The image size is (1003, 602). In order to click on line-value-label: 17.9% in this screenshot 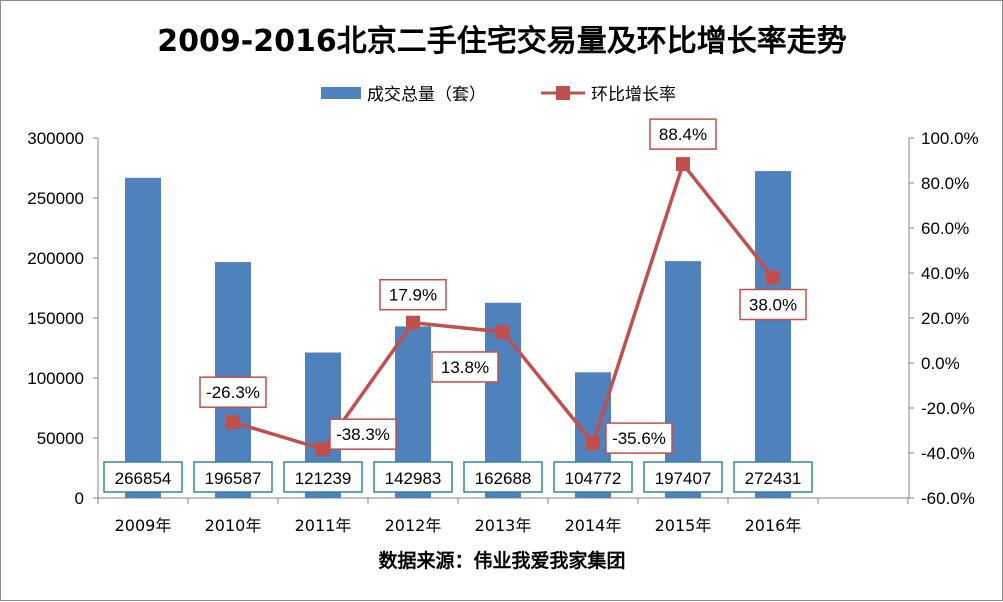, I will do `click(413, 295)`.